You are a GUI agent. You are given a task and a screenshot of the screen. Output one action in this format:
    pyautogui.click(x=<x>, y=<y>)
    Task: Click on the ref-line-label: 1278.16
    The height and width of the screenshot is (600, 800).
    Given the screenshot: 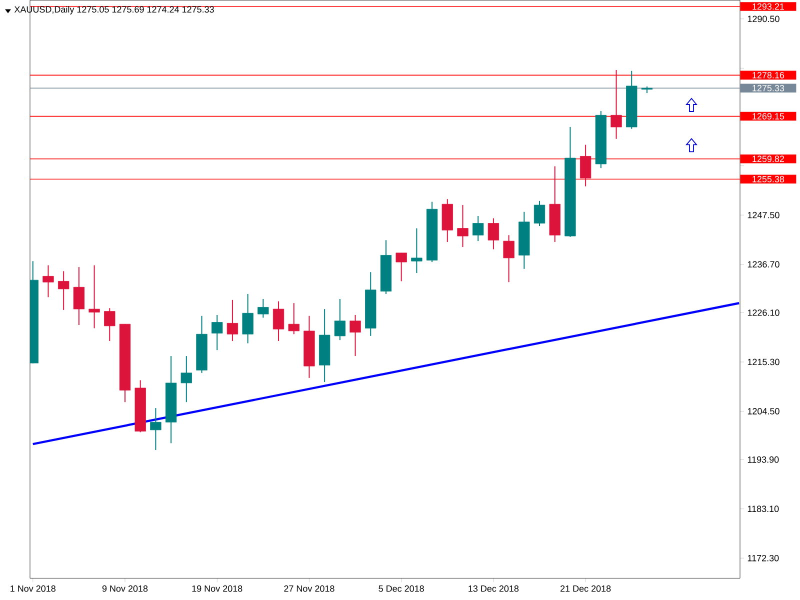 What is the action you would take?
    pyautogui.click(x=768, y=75)
    